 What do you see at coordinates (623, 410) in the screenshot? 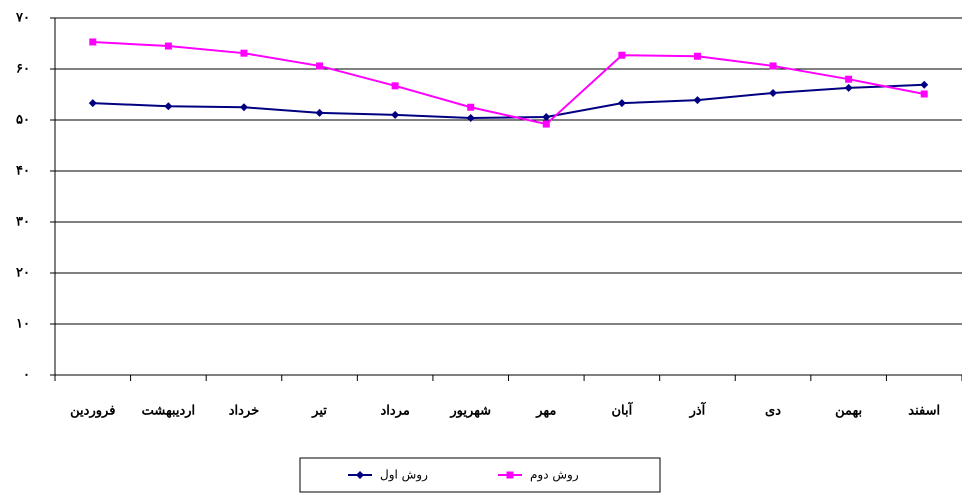
I see `x-tick-label: آبان` at bounding box center [623, 410].